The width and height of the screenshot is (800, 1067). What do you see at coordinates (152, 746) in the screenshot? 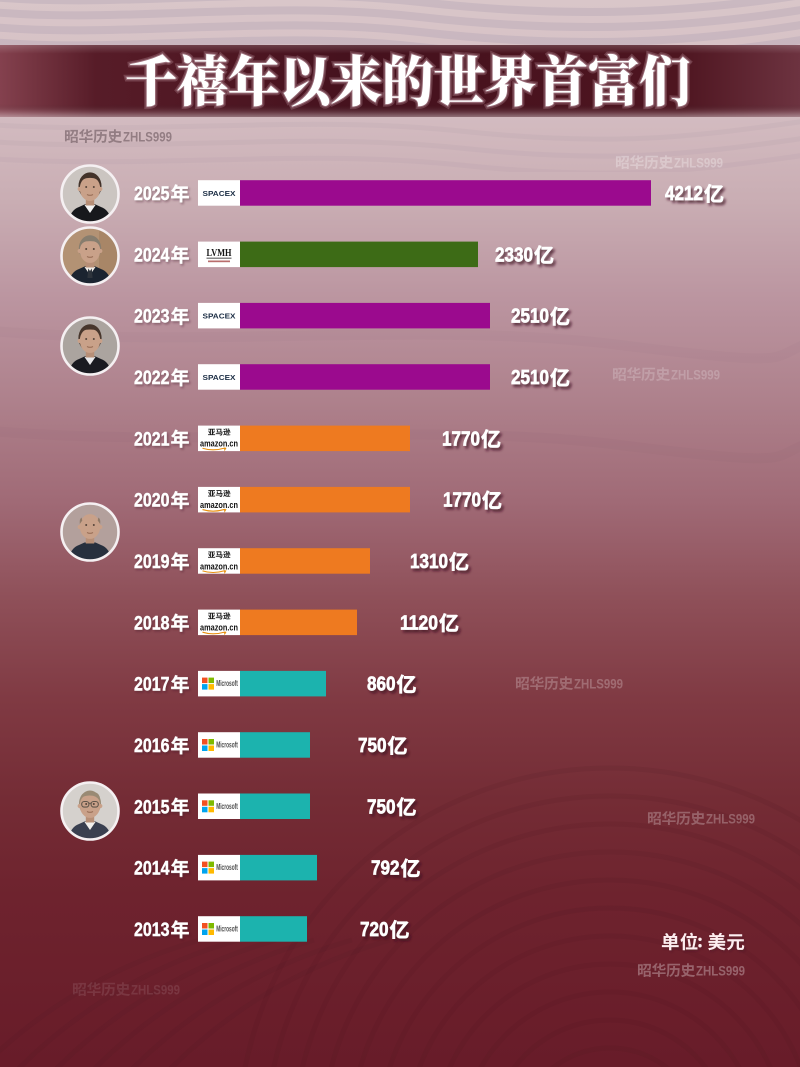
I see `svg-text: 2016` at bounding box center [152, 746].